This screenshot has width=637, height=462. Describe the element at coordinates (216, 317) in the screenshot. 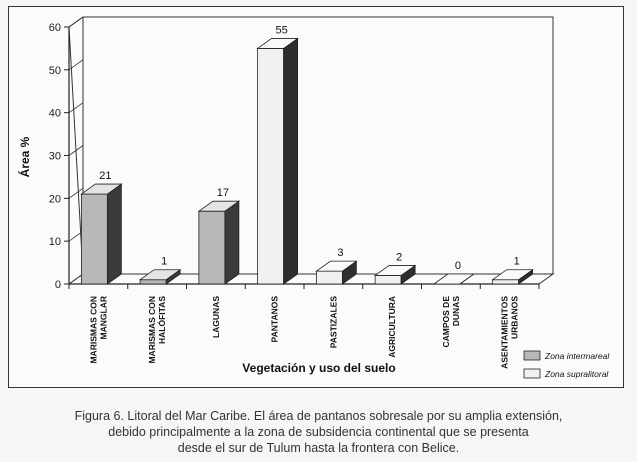

I see `x-category-label-2-0: LAGUNAS` at that location.